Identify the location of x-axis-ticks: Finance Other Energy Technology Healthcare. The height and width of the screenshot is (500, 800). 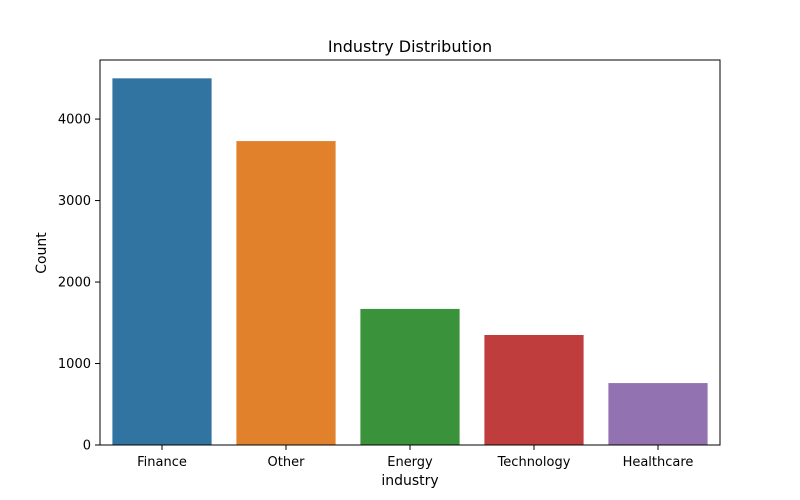
(415, 457).